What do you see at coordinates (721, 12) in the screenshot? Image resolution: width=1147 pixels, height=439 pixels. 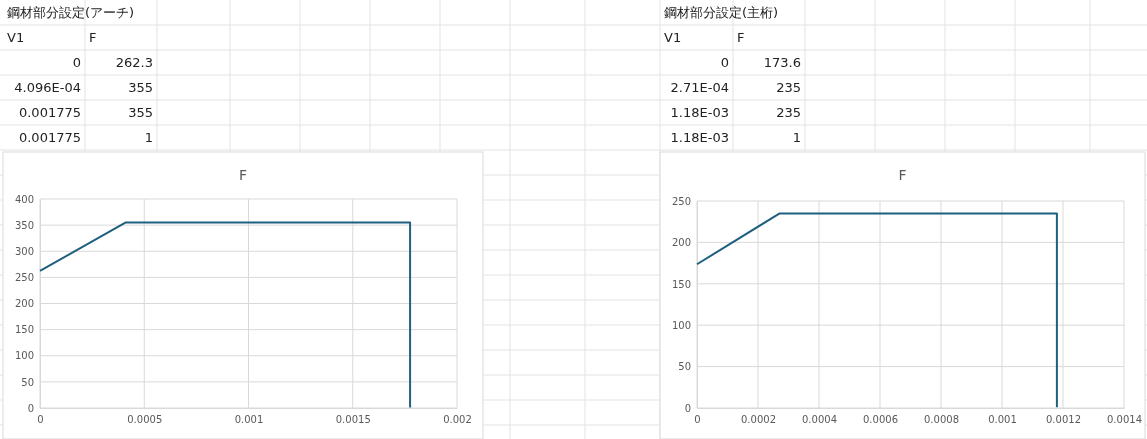 I see `text: 鋼材部分設定(主桁)` at bounding box center [721, 12].